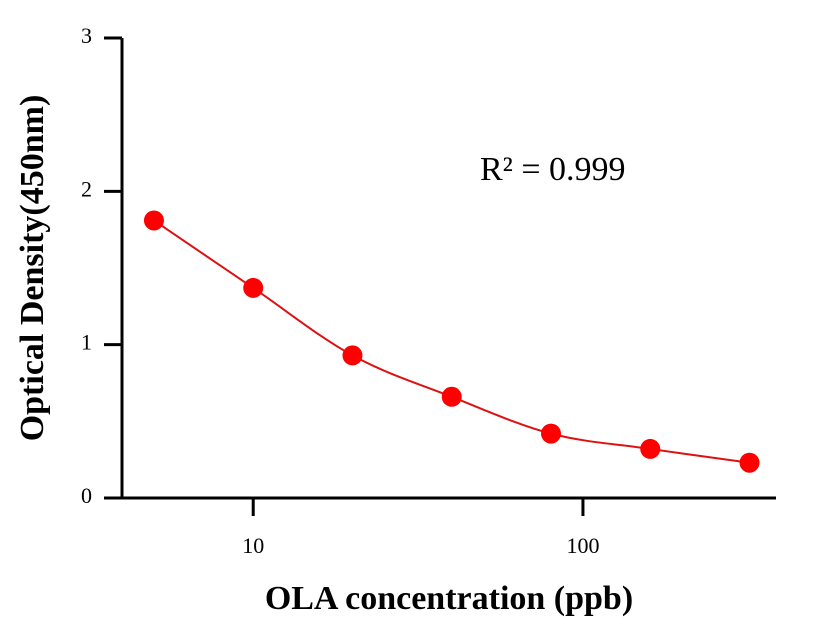 The image size is (816, 640). Describe the element at coordinates (86, 342) in the screenshot. I see `y-tick-label: 1` at that location.